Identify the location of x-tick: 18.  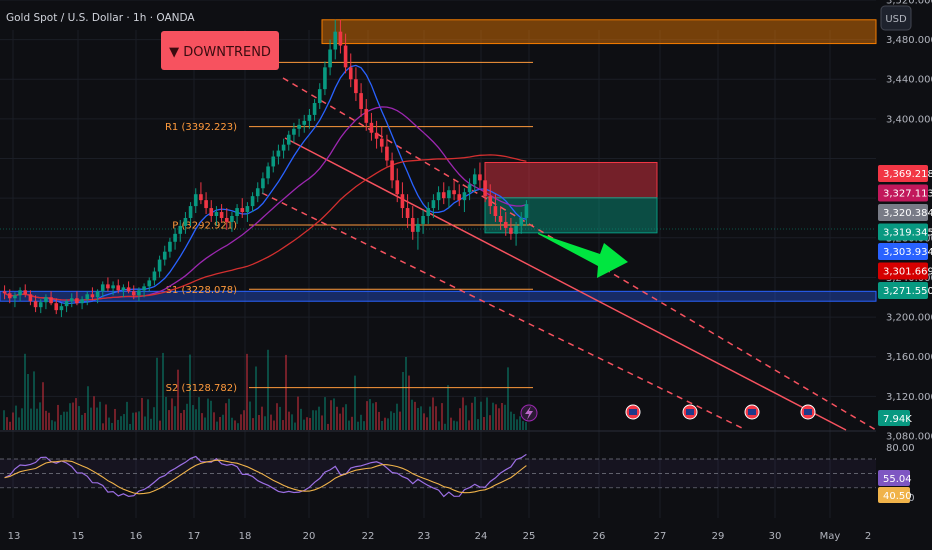
(245, 536).